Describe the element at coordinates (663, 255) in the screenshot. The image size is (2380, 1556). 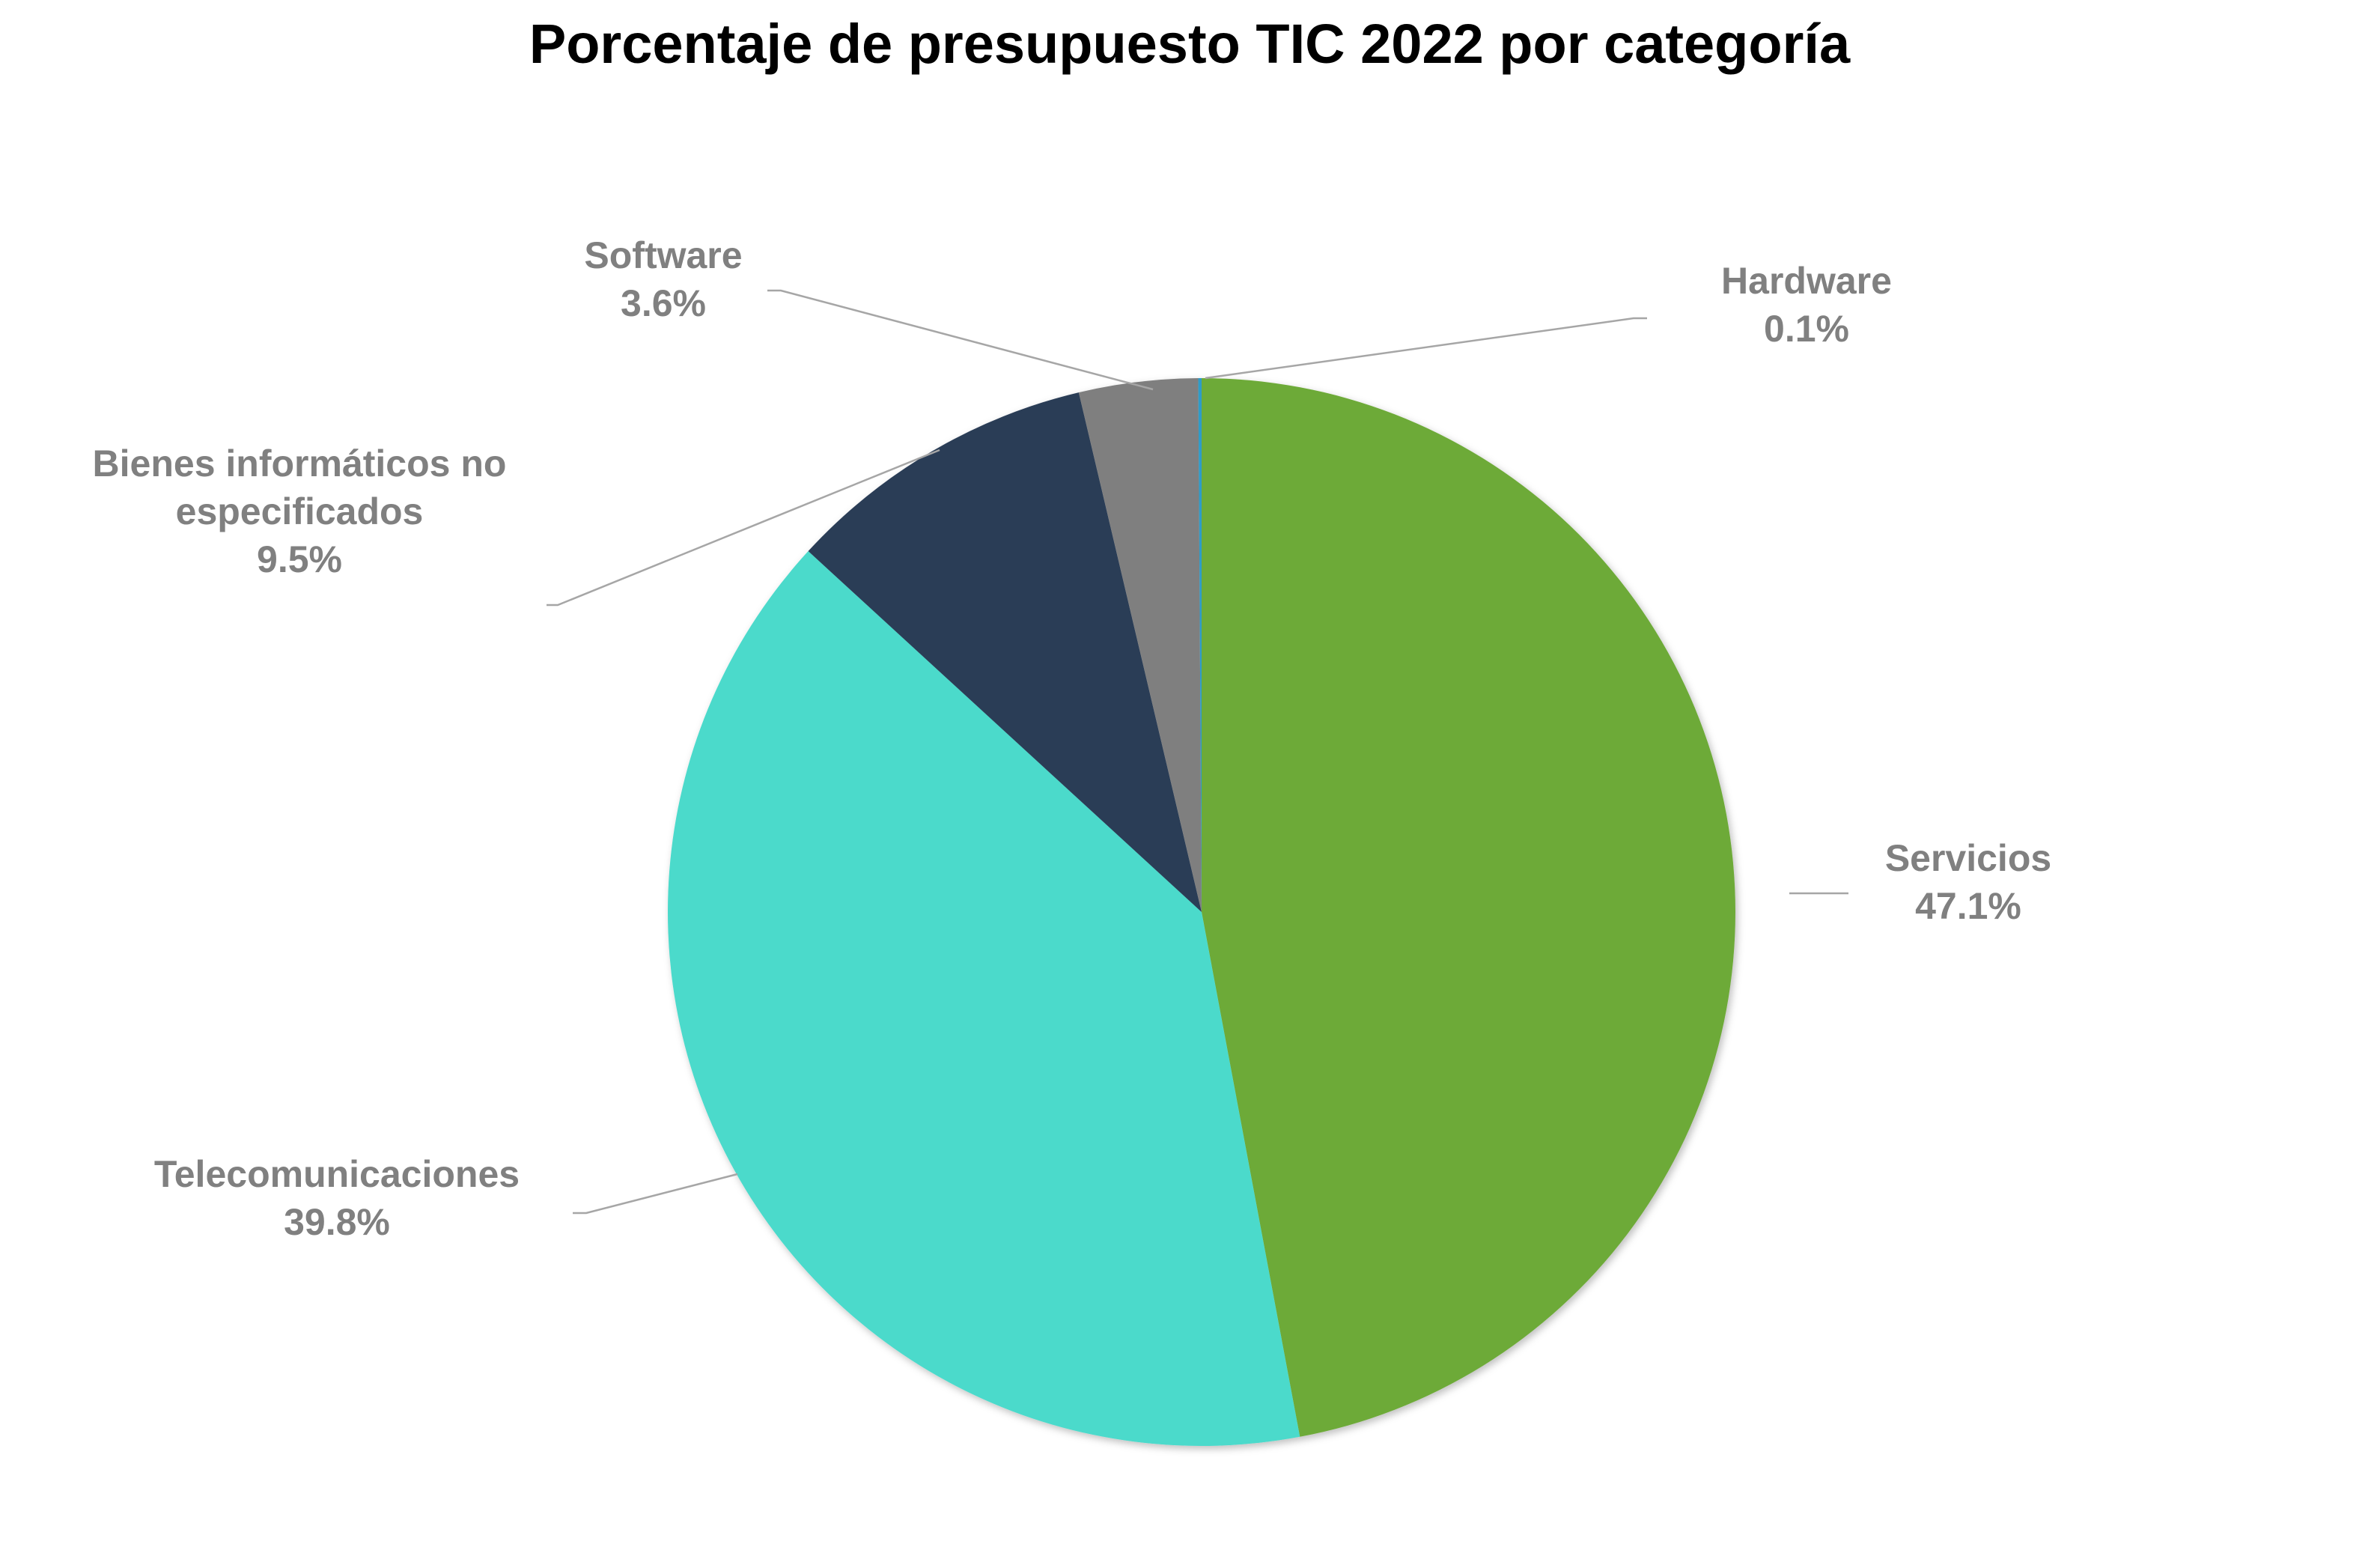
I see `data-label-category: Software` at that location.